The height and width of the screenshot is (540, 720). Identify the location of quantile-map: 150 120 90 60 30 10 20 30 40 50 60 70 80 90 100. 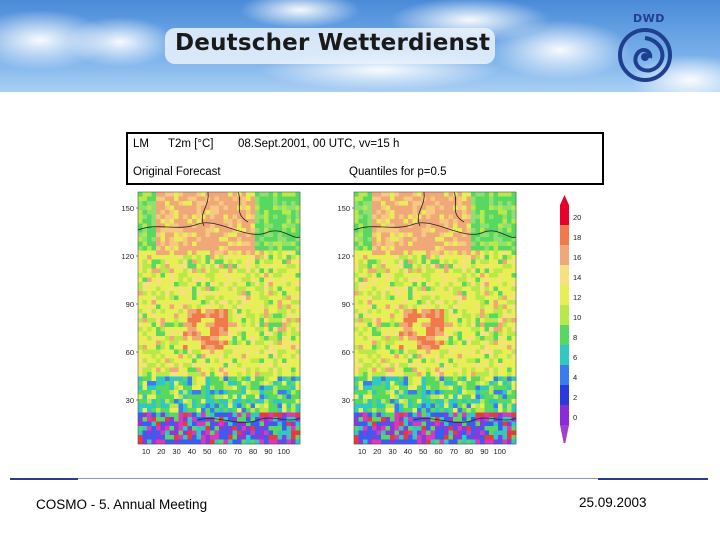
(423, 326).